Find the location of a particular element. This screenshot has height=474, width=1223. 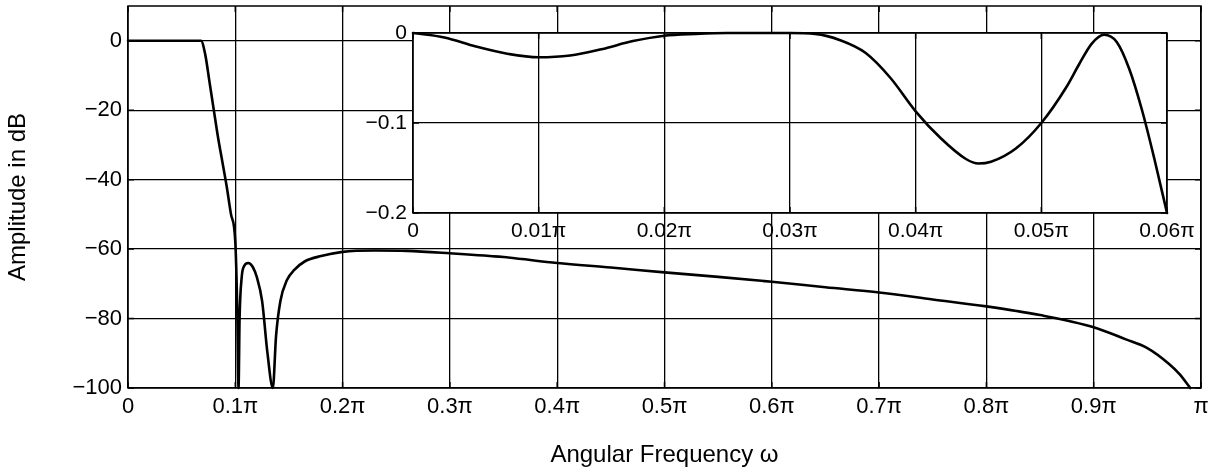

x-tick-label: 0.6π is located at coordinates (771, 406).